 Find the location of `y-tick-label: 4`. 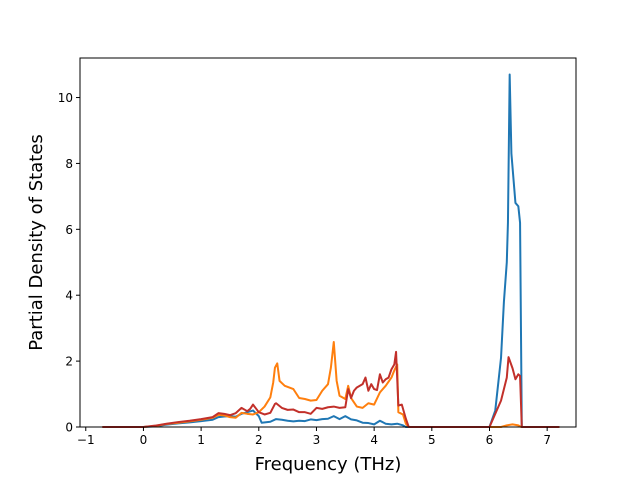

y-tick-label: 4 is located at coordinates (69, 296).